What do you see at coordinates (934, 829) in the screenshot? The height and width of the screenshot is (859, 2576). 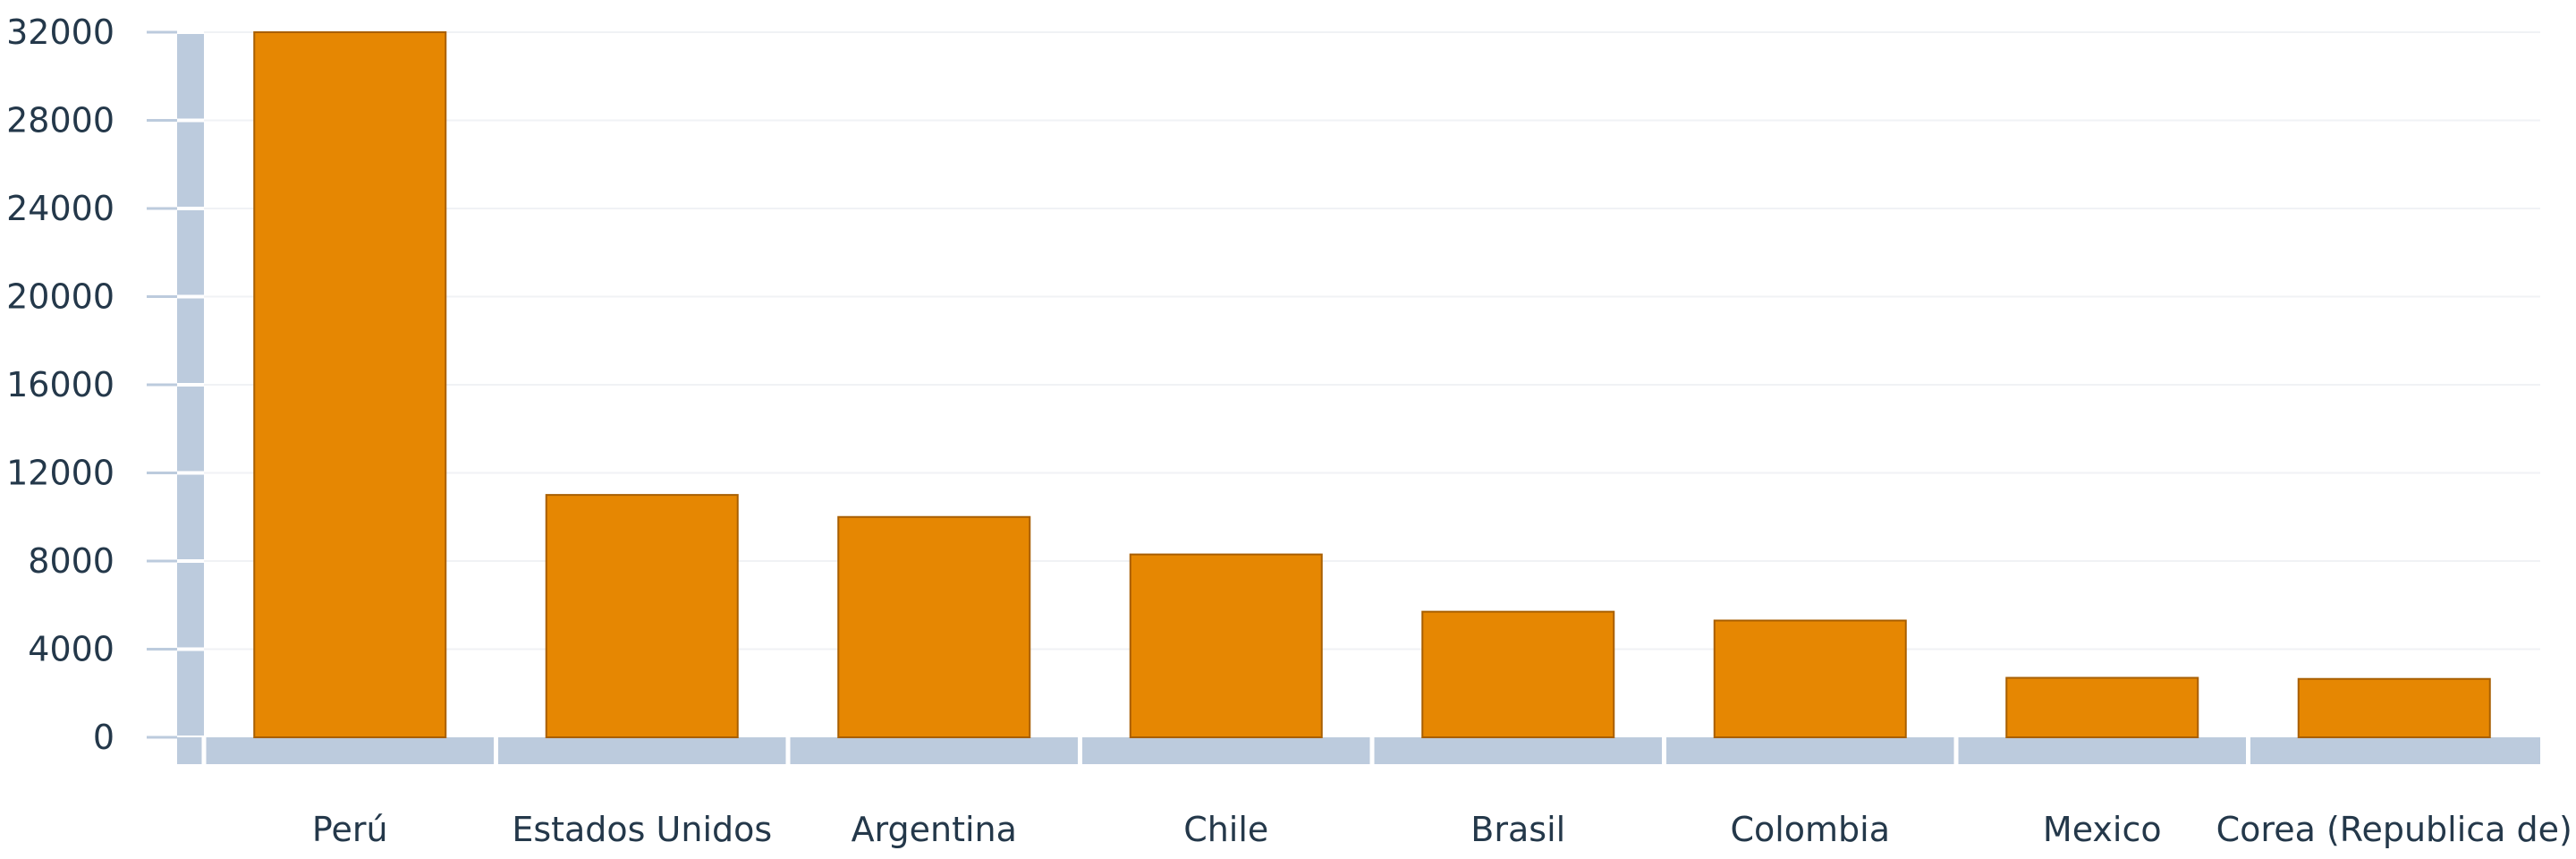 I see `x-category-label: Argentina` at bounding box center [934, 829].